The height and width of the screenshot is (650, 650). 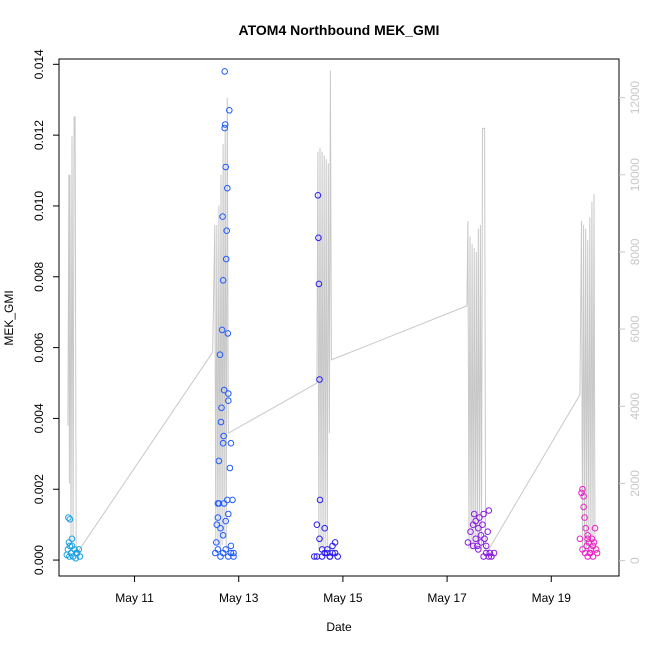 What do you see at coordinates (635, 328) in the screenshot?
I see `y2-tick-label: 6000` at bounding box center [635, 328].